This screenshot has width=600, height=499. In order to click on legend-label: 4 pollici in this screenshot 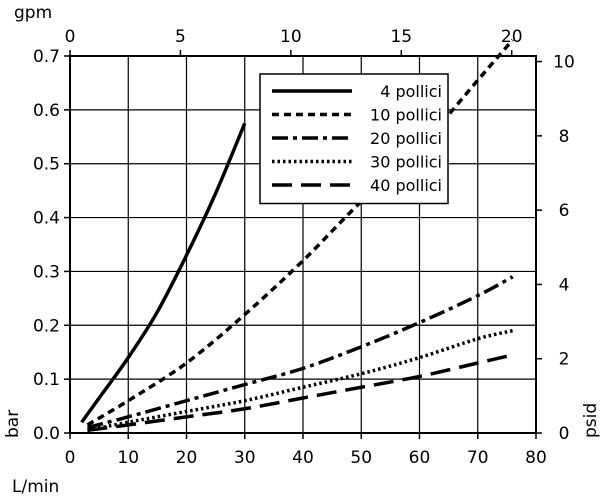, I will do `click(411, 91)`.